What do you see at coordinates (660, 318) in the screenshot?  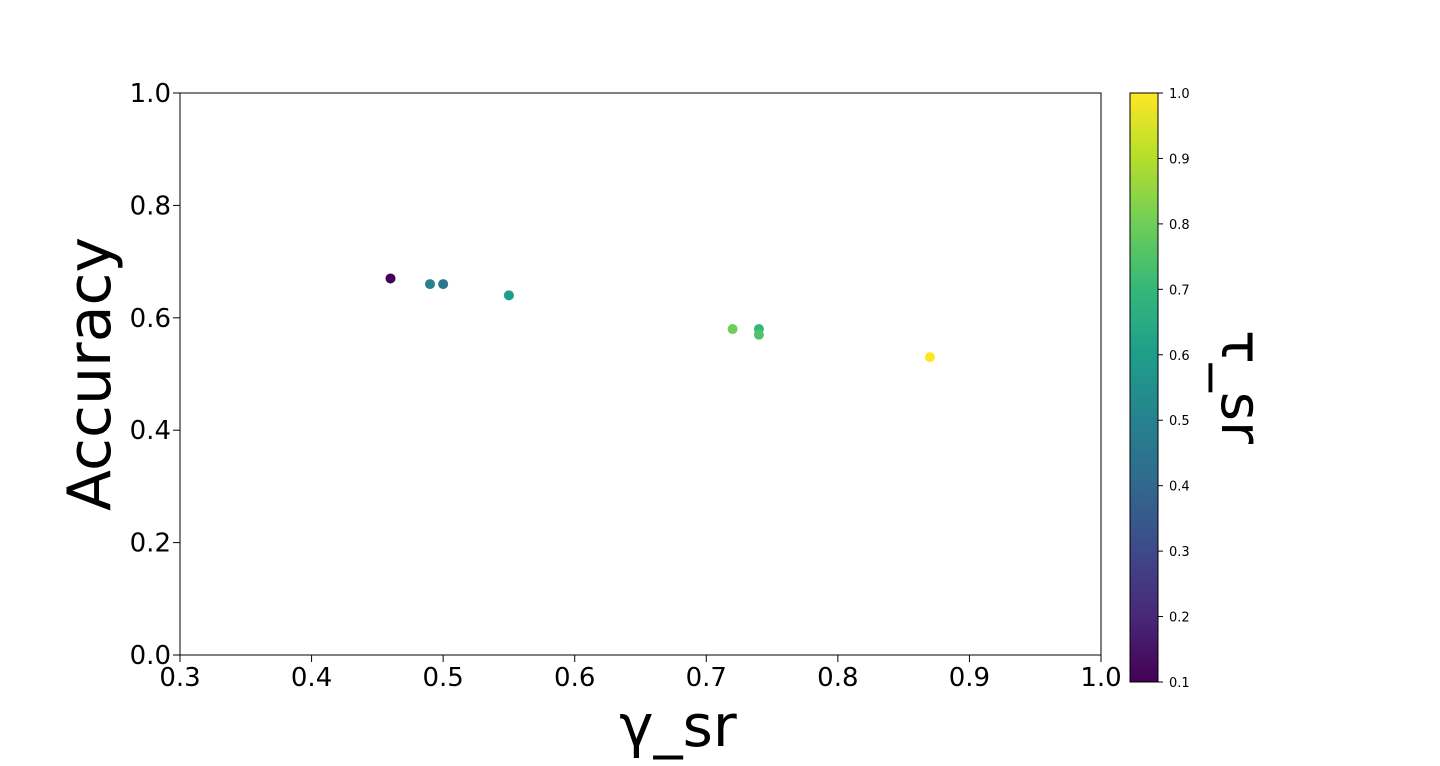 I see `data-points` at bounding box center [660, 318].